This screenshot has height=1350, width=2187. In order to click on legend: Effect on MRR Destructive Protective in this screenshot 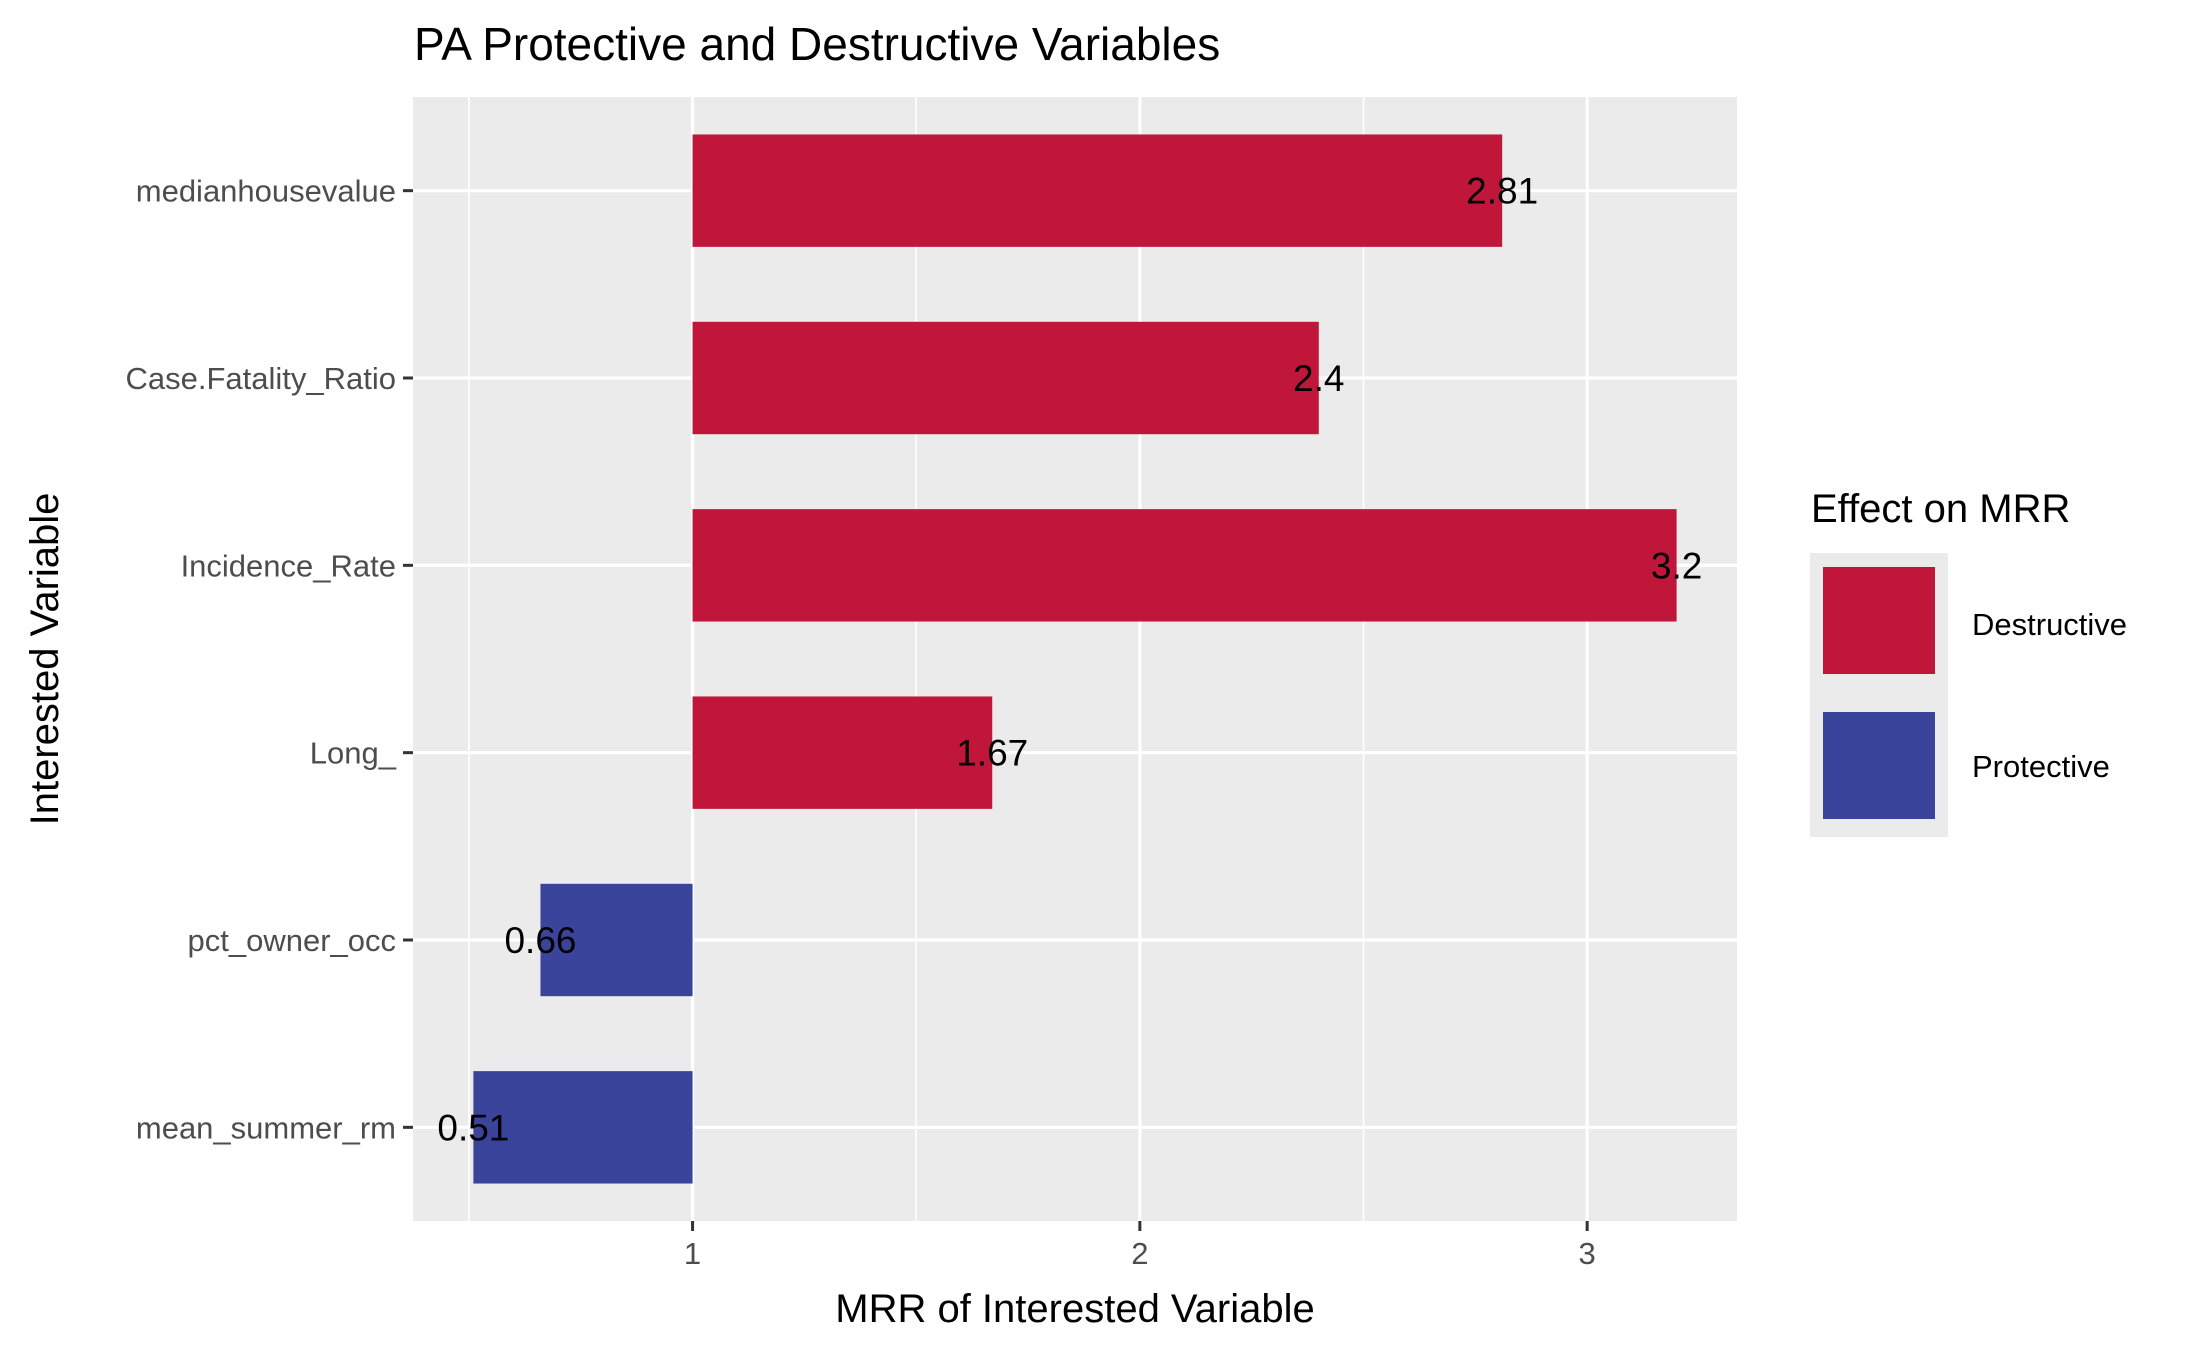, I will do `click(1968, 662)`.